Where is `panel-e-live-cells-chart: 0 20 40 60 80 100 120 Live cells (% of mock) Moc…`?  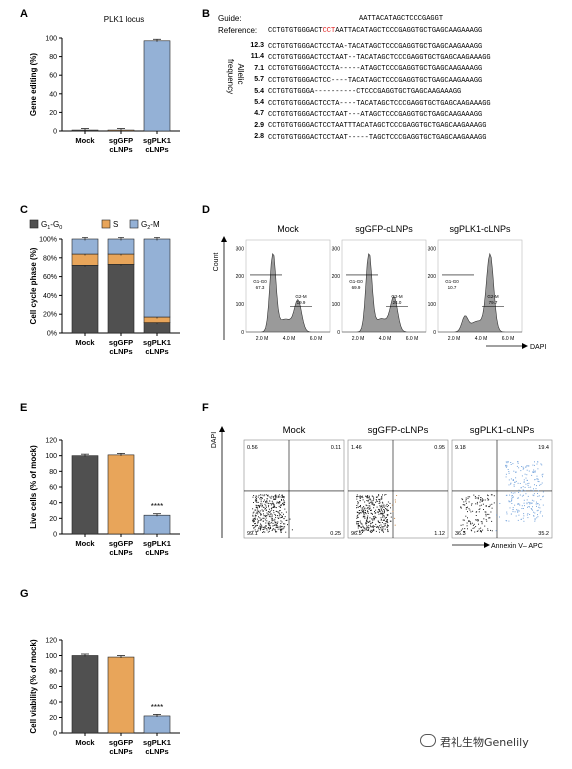
panel-e-live-cells-chart: 0 20 40 60 80 100 120 Live cells (% of mock) Moc… is located at coordinates (104, 497).